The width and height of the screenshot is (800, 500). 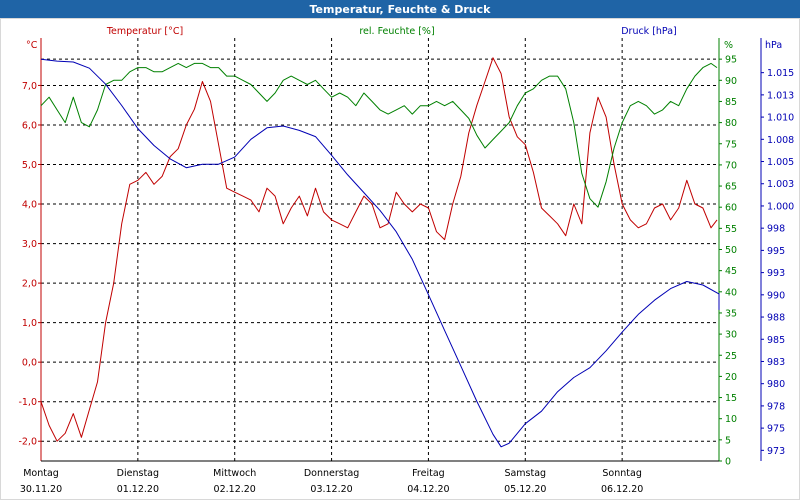 What do you see at coordinates (41, 489) in the screenshot?
I see `x-tick-date-0: 30.11.20` at bounding box center [41, 489].